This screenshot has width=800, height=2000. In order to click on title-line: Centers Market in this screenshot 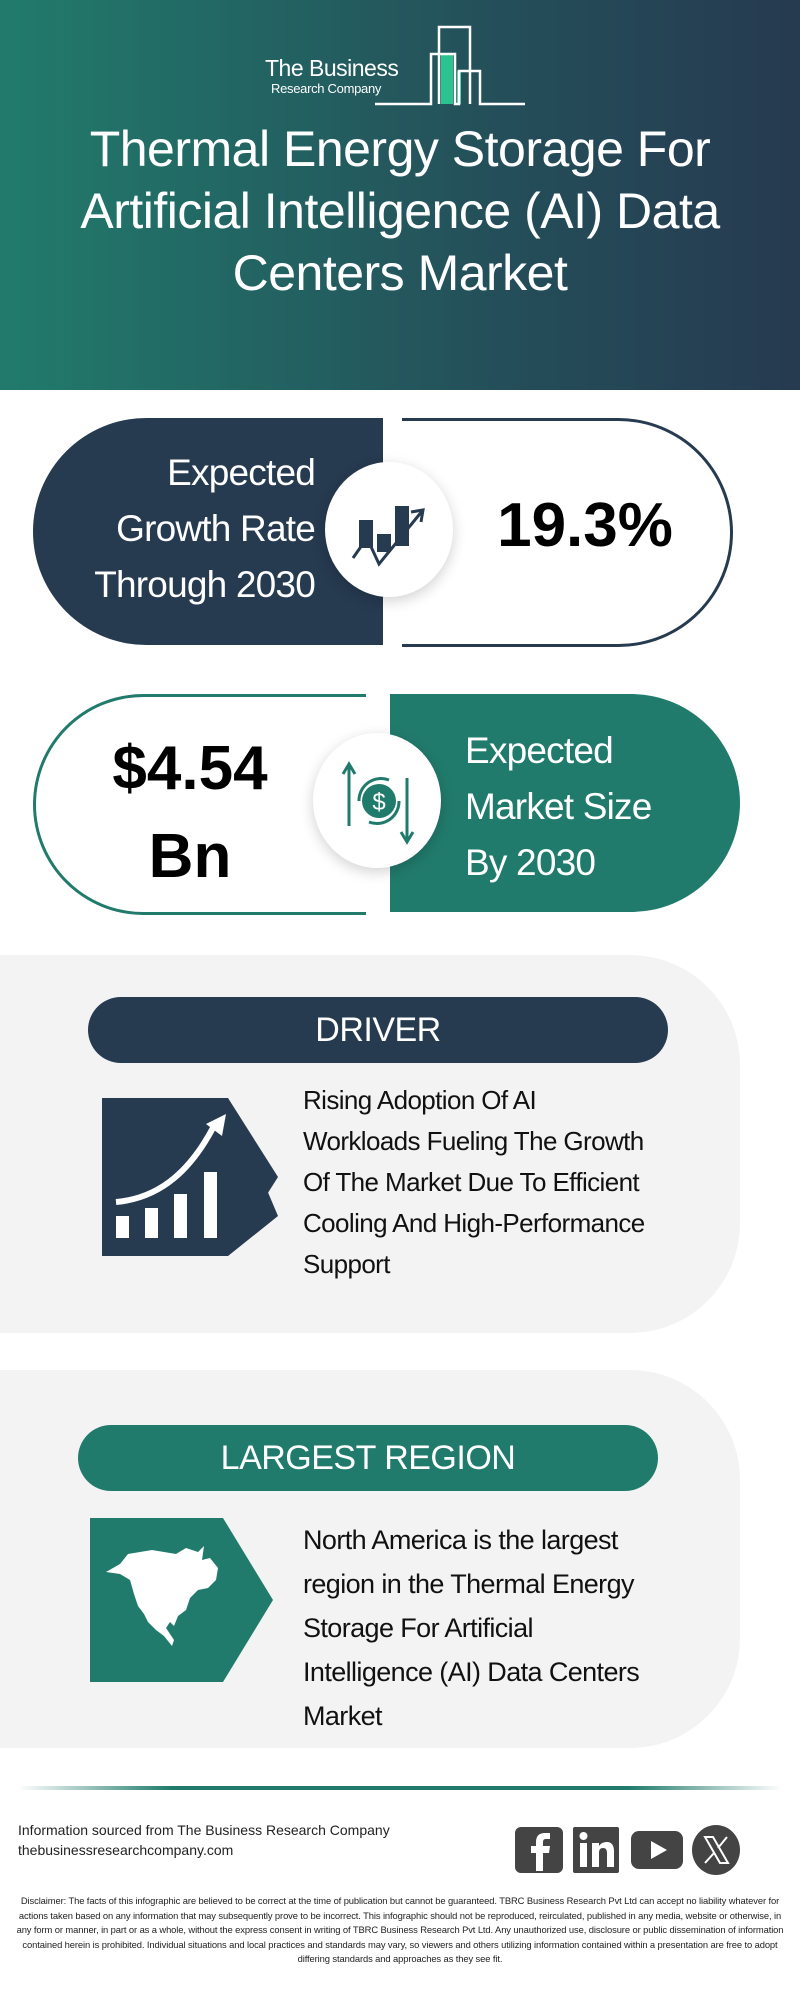, I will do `click(400, 273)`.